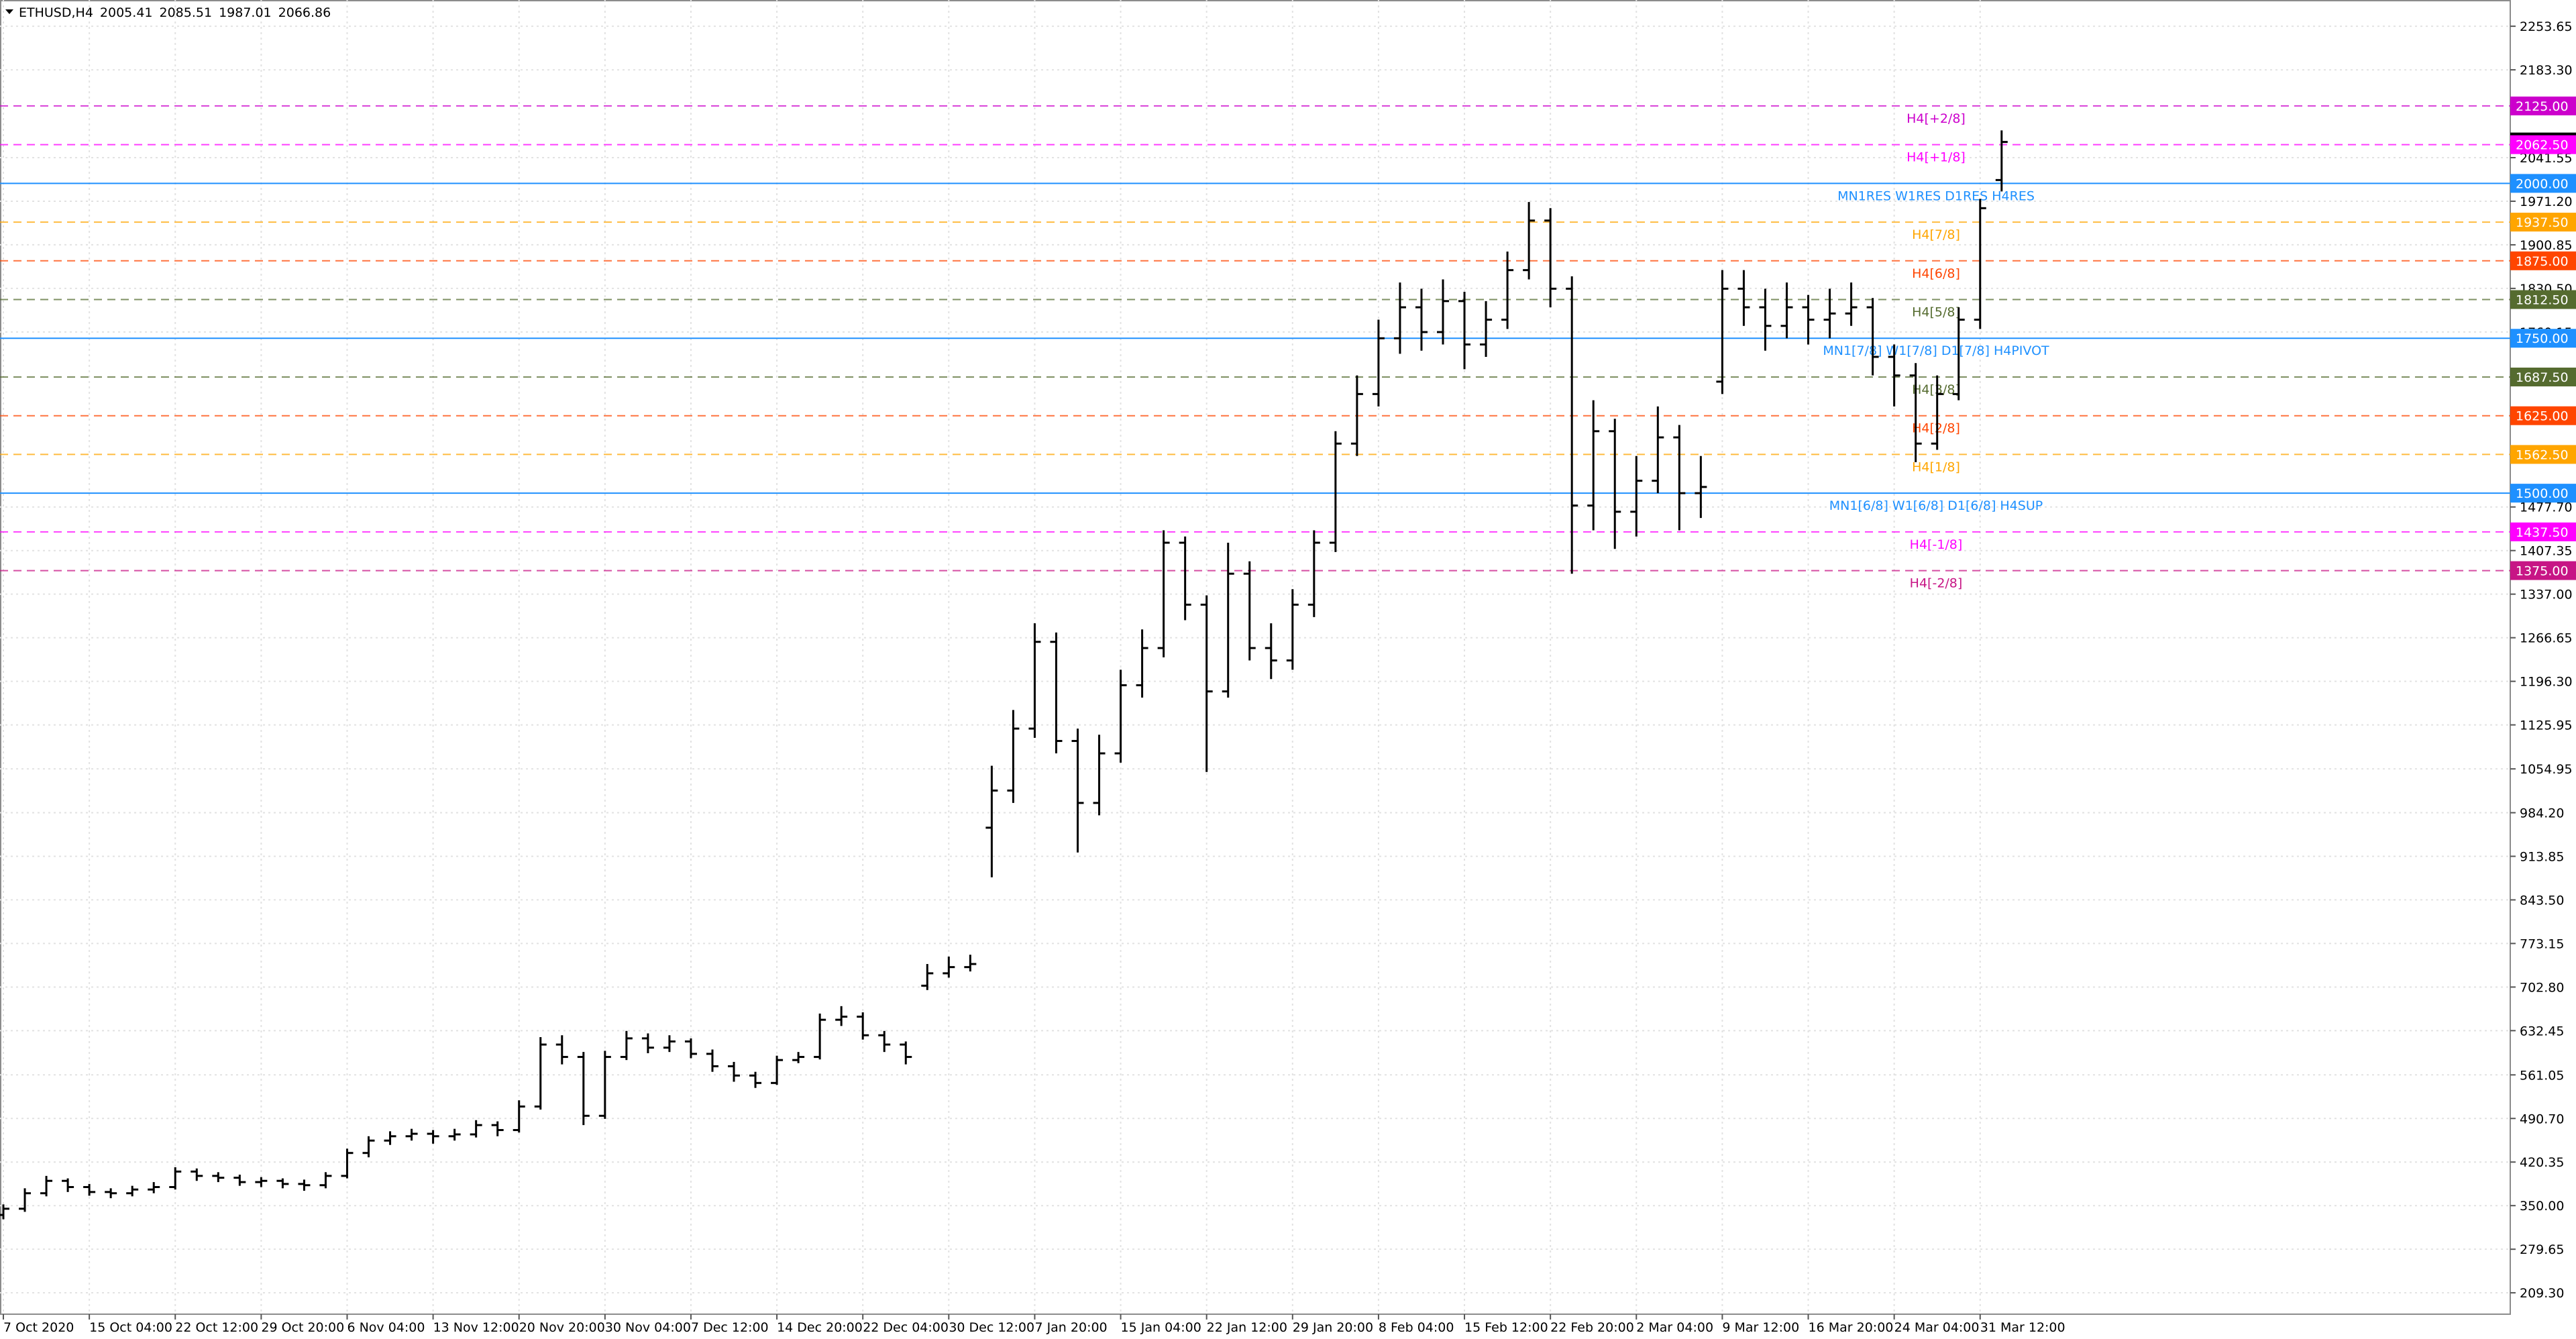 The height and width of the screenshot is (1339, 2576). Describe the element at coordinates (2542, 1075) in the screenshot. I see `y-tick-label: 561.05` at that location.